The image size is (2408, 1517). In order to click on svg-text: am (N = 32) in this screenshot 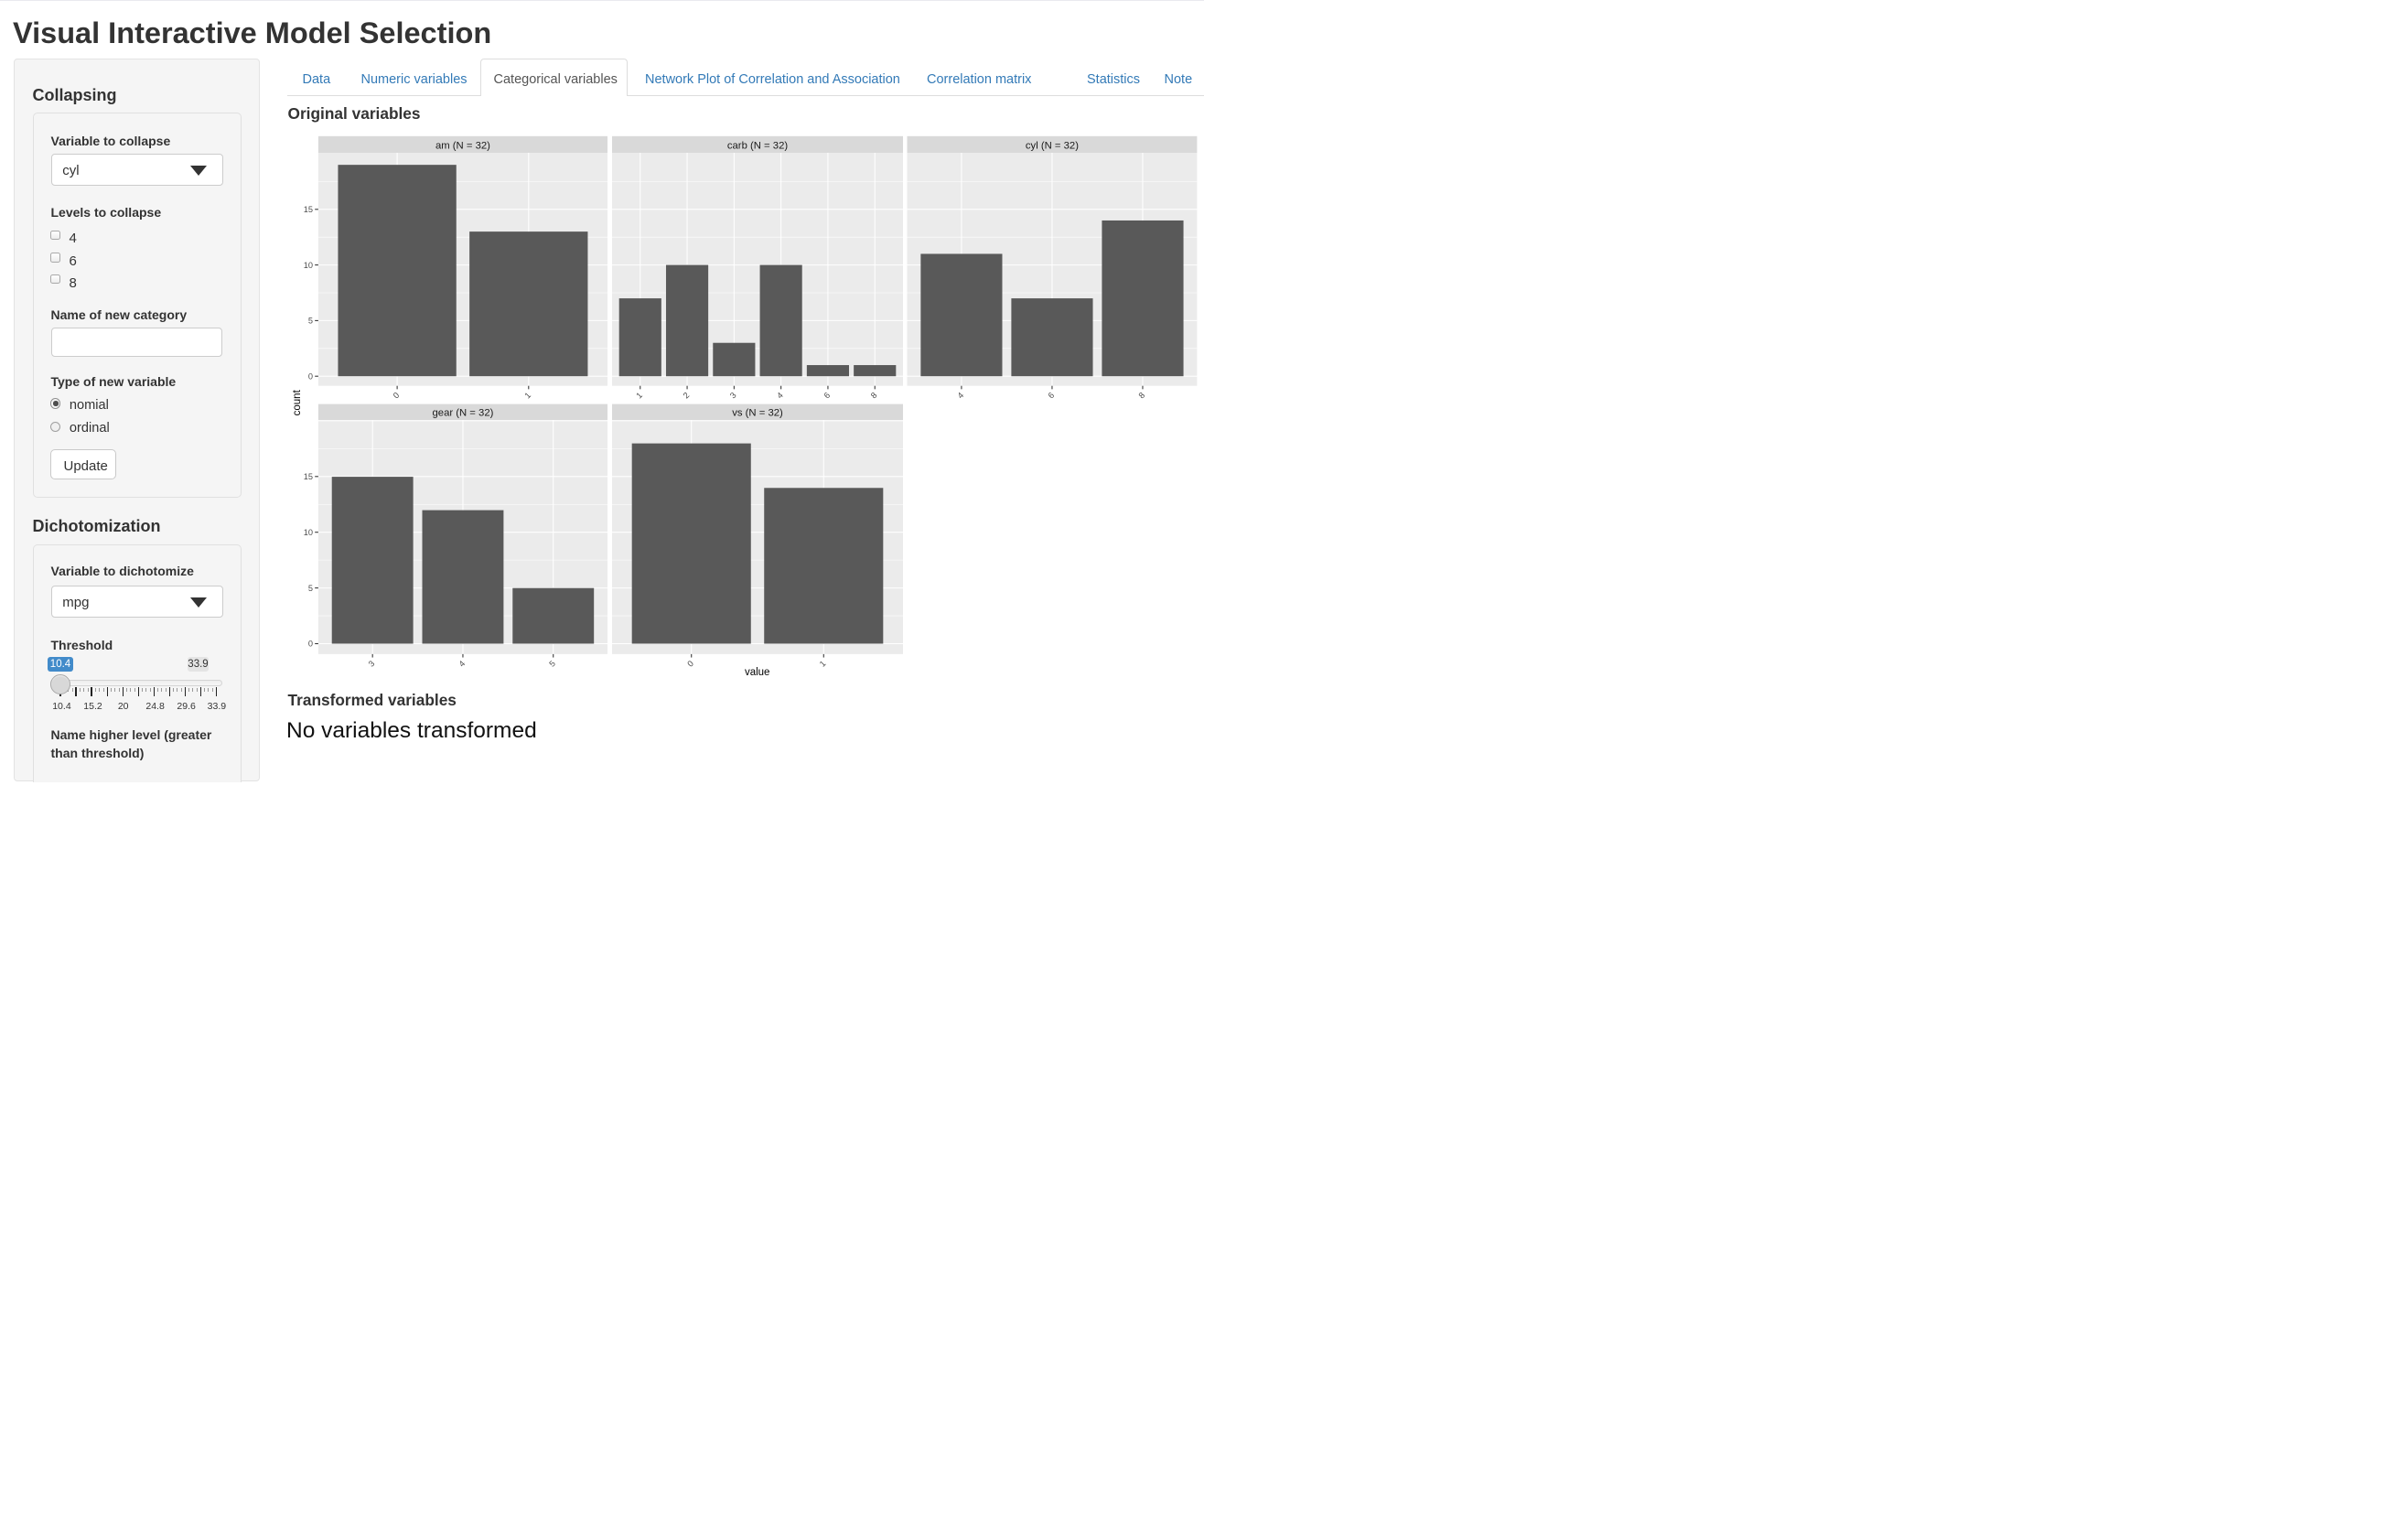, I will do `click(462, 146)`.